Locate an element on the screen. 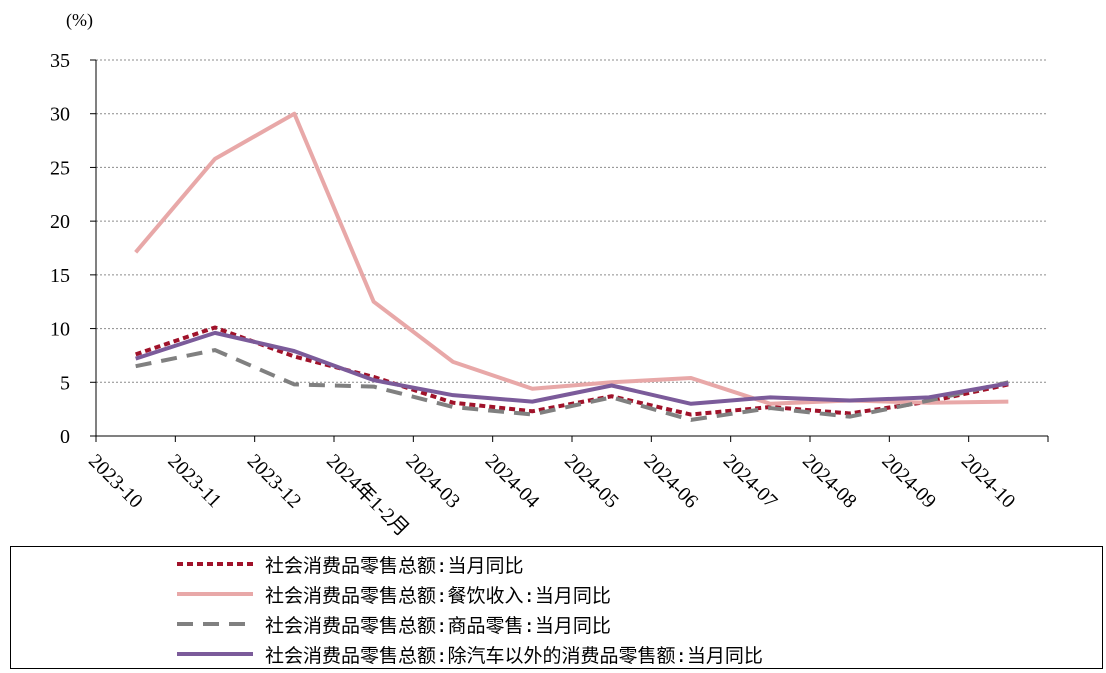 The width and height of the screenshot is (1106, 673). legend-item-4: 社会消费品零售总额:除汽车以外的消费品零售额:当月同比 is located at coordinates (469, 654).